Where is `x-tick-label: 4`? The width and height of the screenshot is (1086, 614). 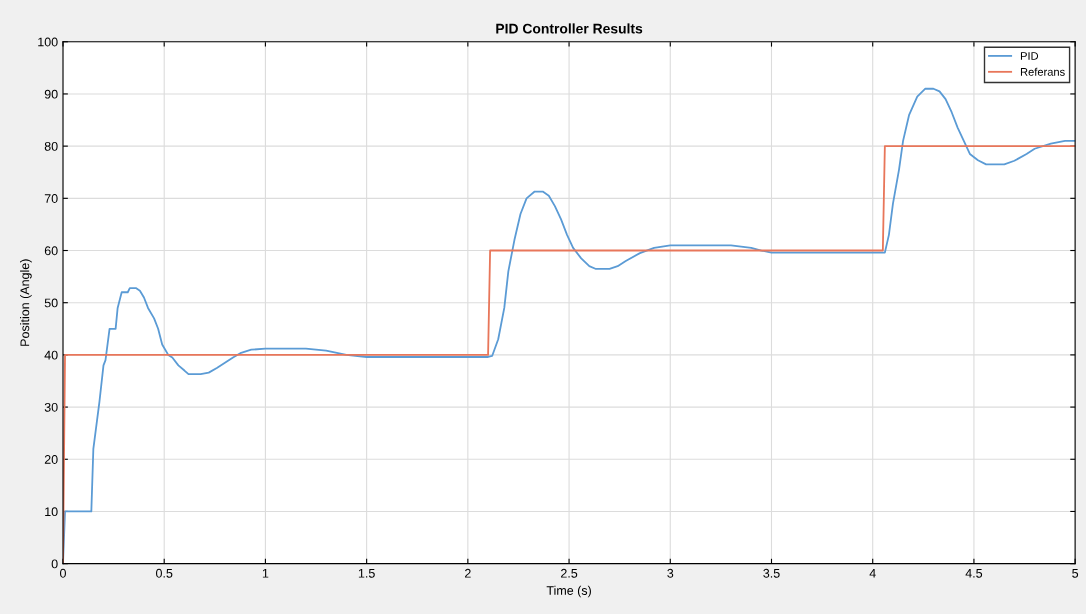 x-tick-label: 4 is located at coordinates (872, 573).